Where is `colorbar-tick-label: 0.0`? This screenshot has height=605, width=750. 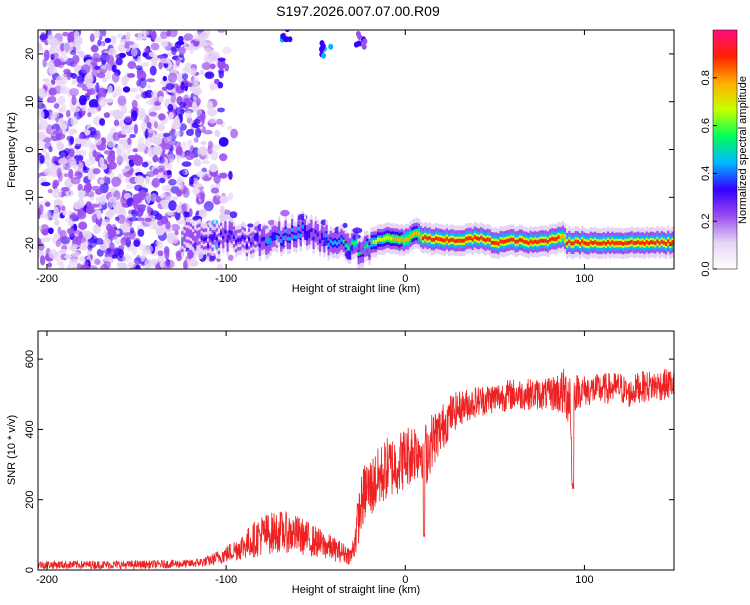
colorbar-tick-label: 0.0 is located at coordinates (706, 268).